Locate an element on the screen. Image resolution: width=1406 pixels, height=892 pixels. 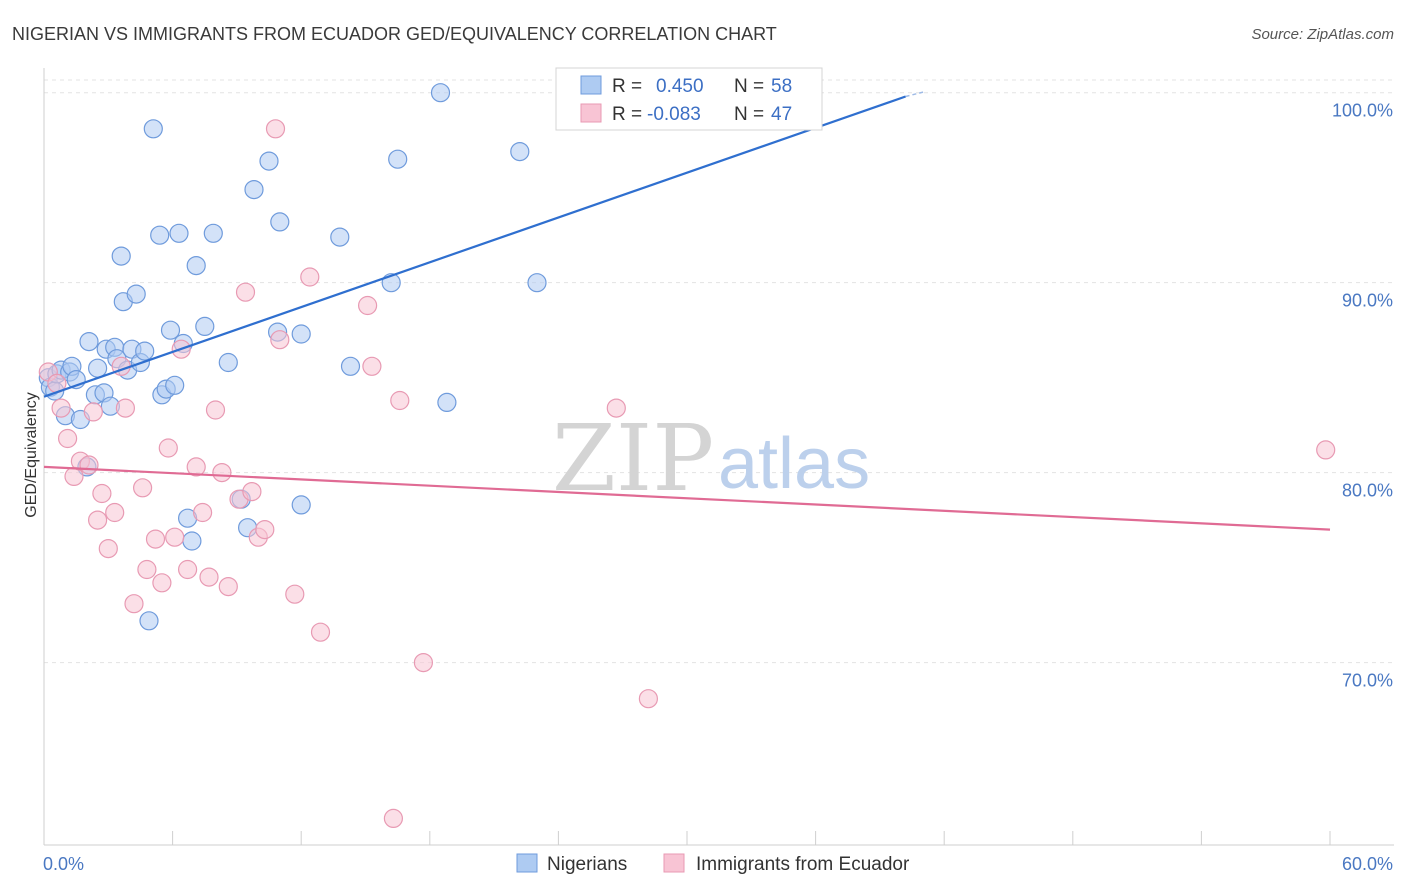
ecuador-trend-line is located at coordinates (687, 498).